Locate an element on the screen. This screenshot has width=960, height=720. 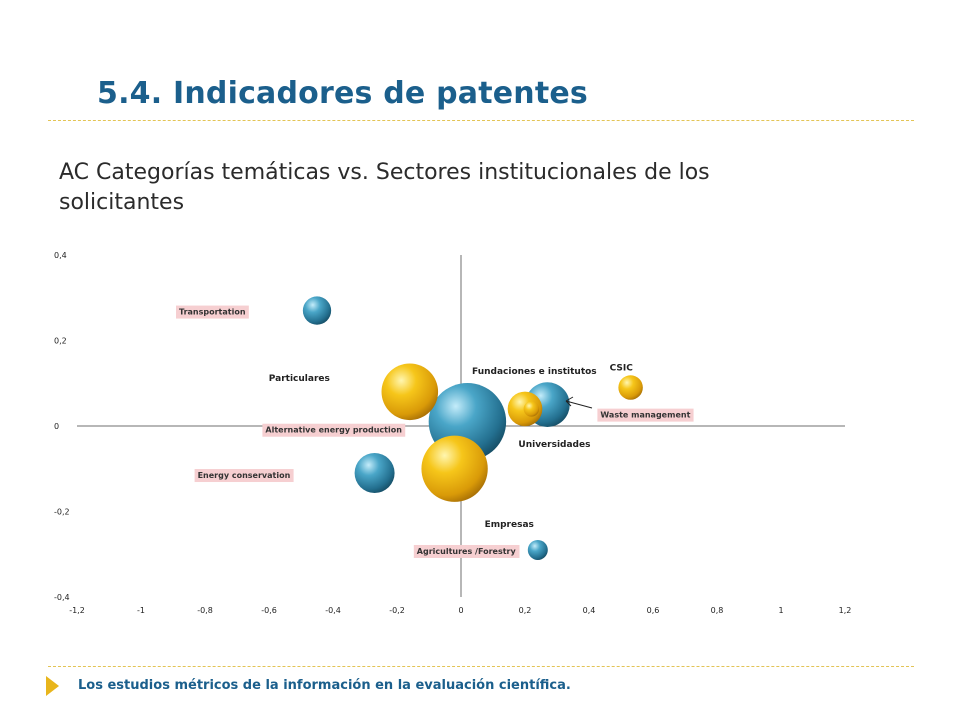
point-label: CSIC is located at coordinates (622, 369).